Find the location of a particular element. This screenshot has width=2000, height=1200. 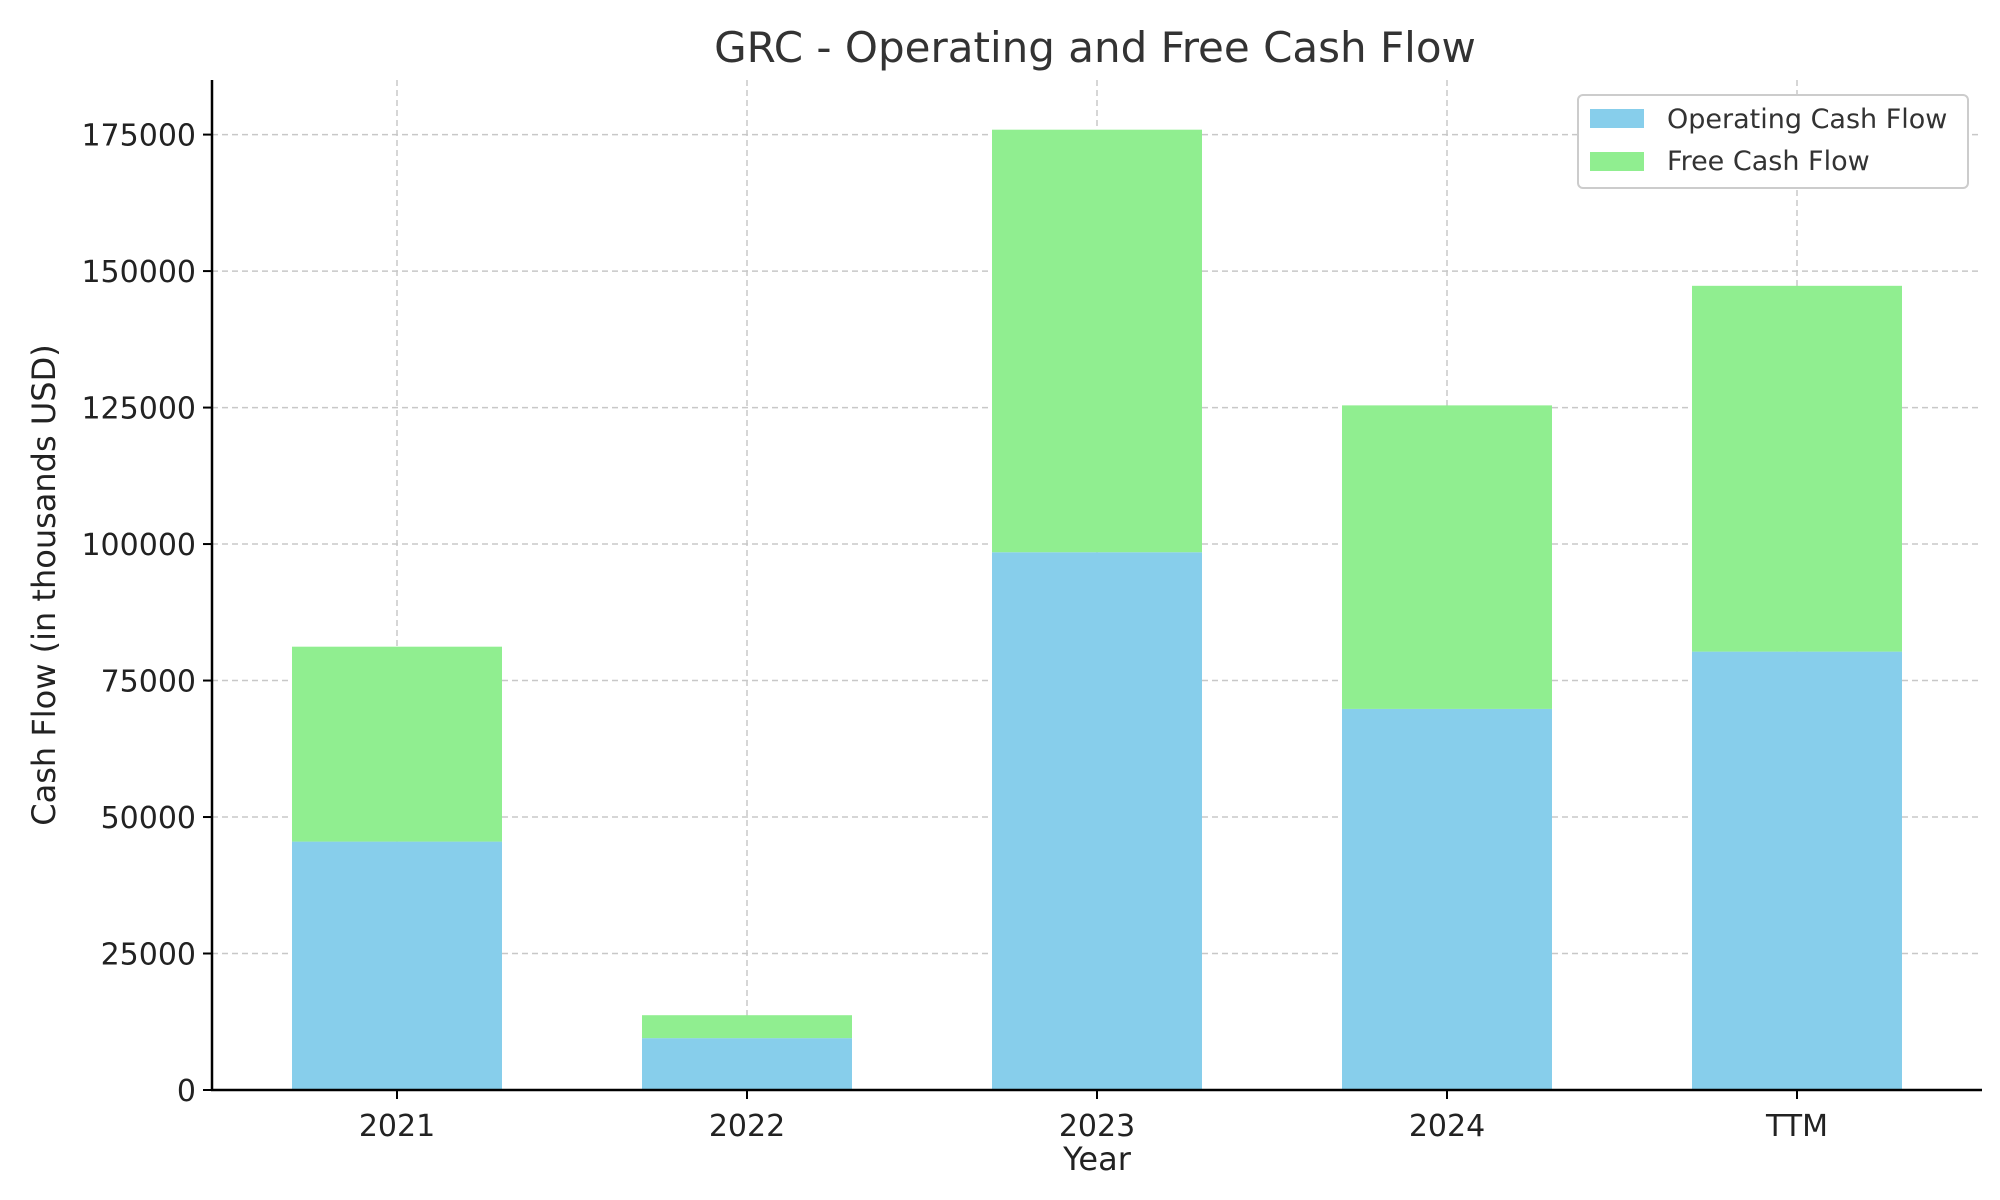

y-tick-label-175000: 175000 is located at coordinates (138, 136).